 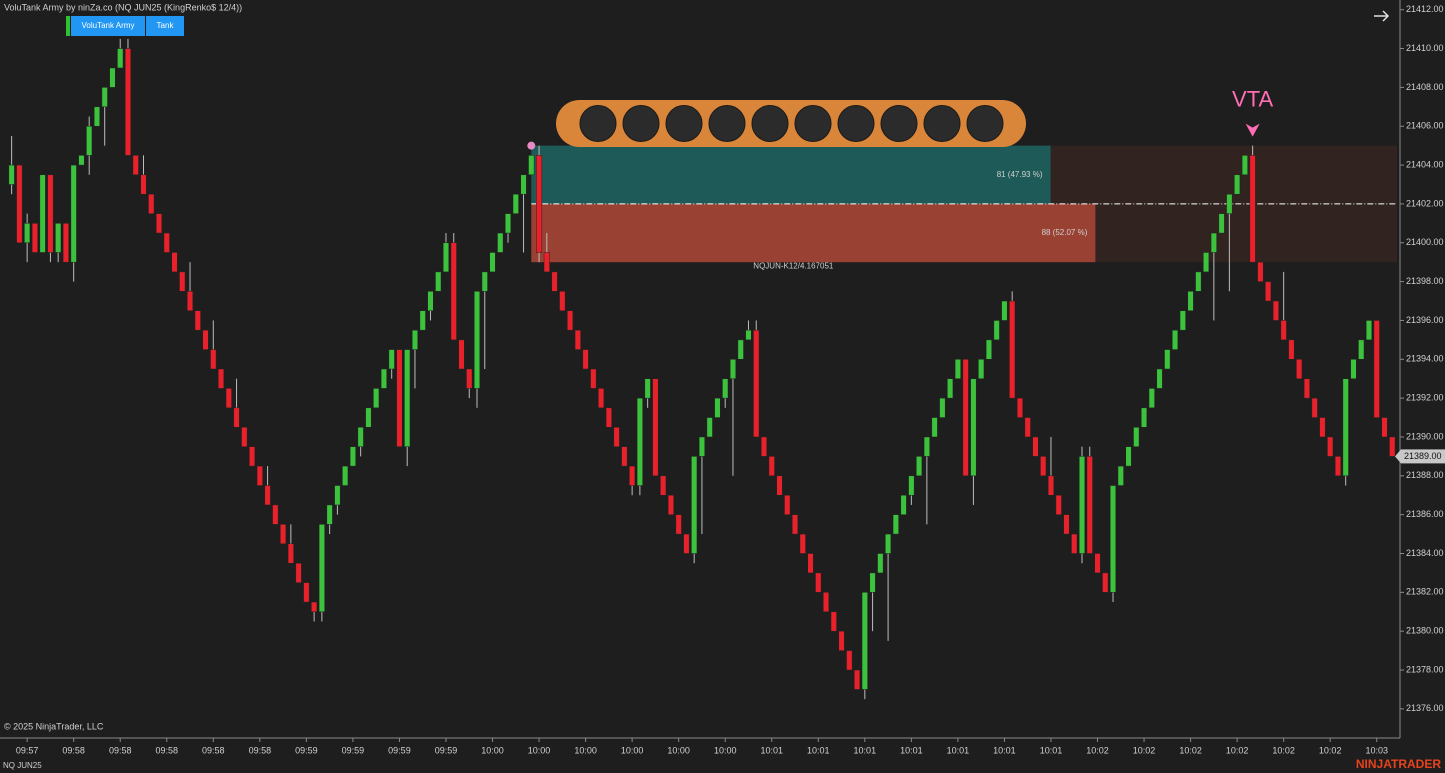 What do you see at coordinates (68, 26) in the screenshot?
I see `button-strip` at bounding box center [68, 26].